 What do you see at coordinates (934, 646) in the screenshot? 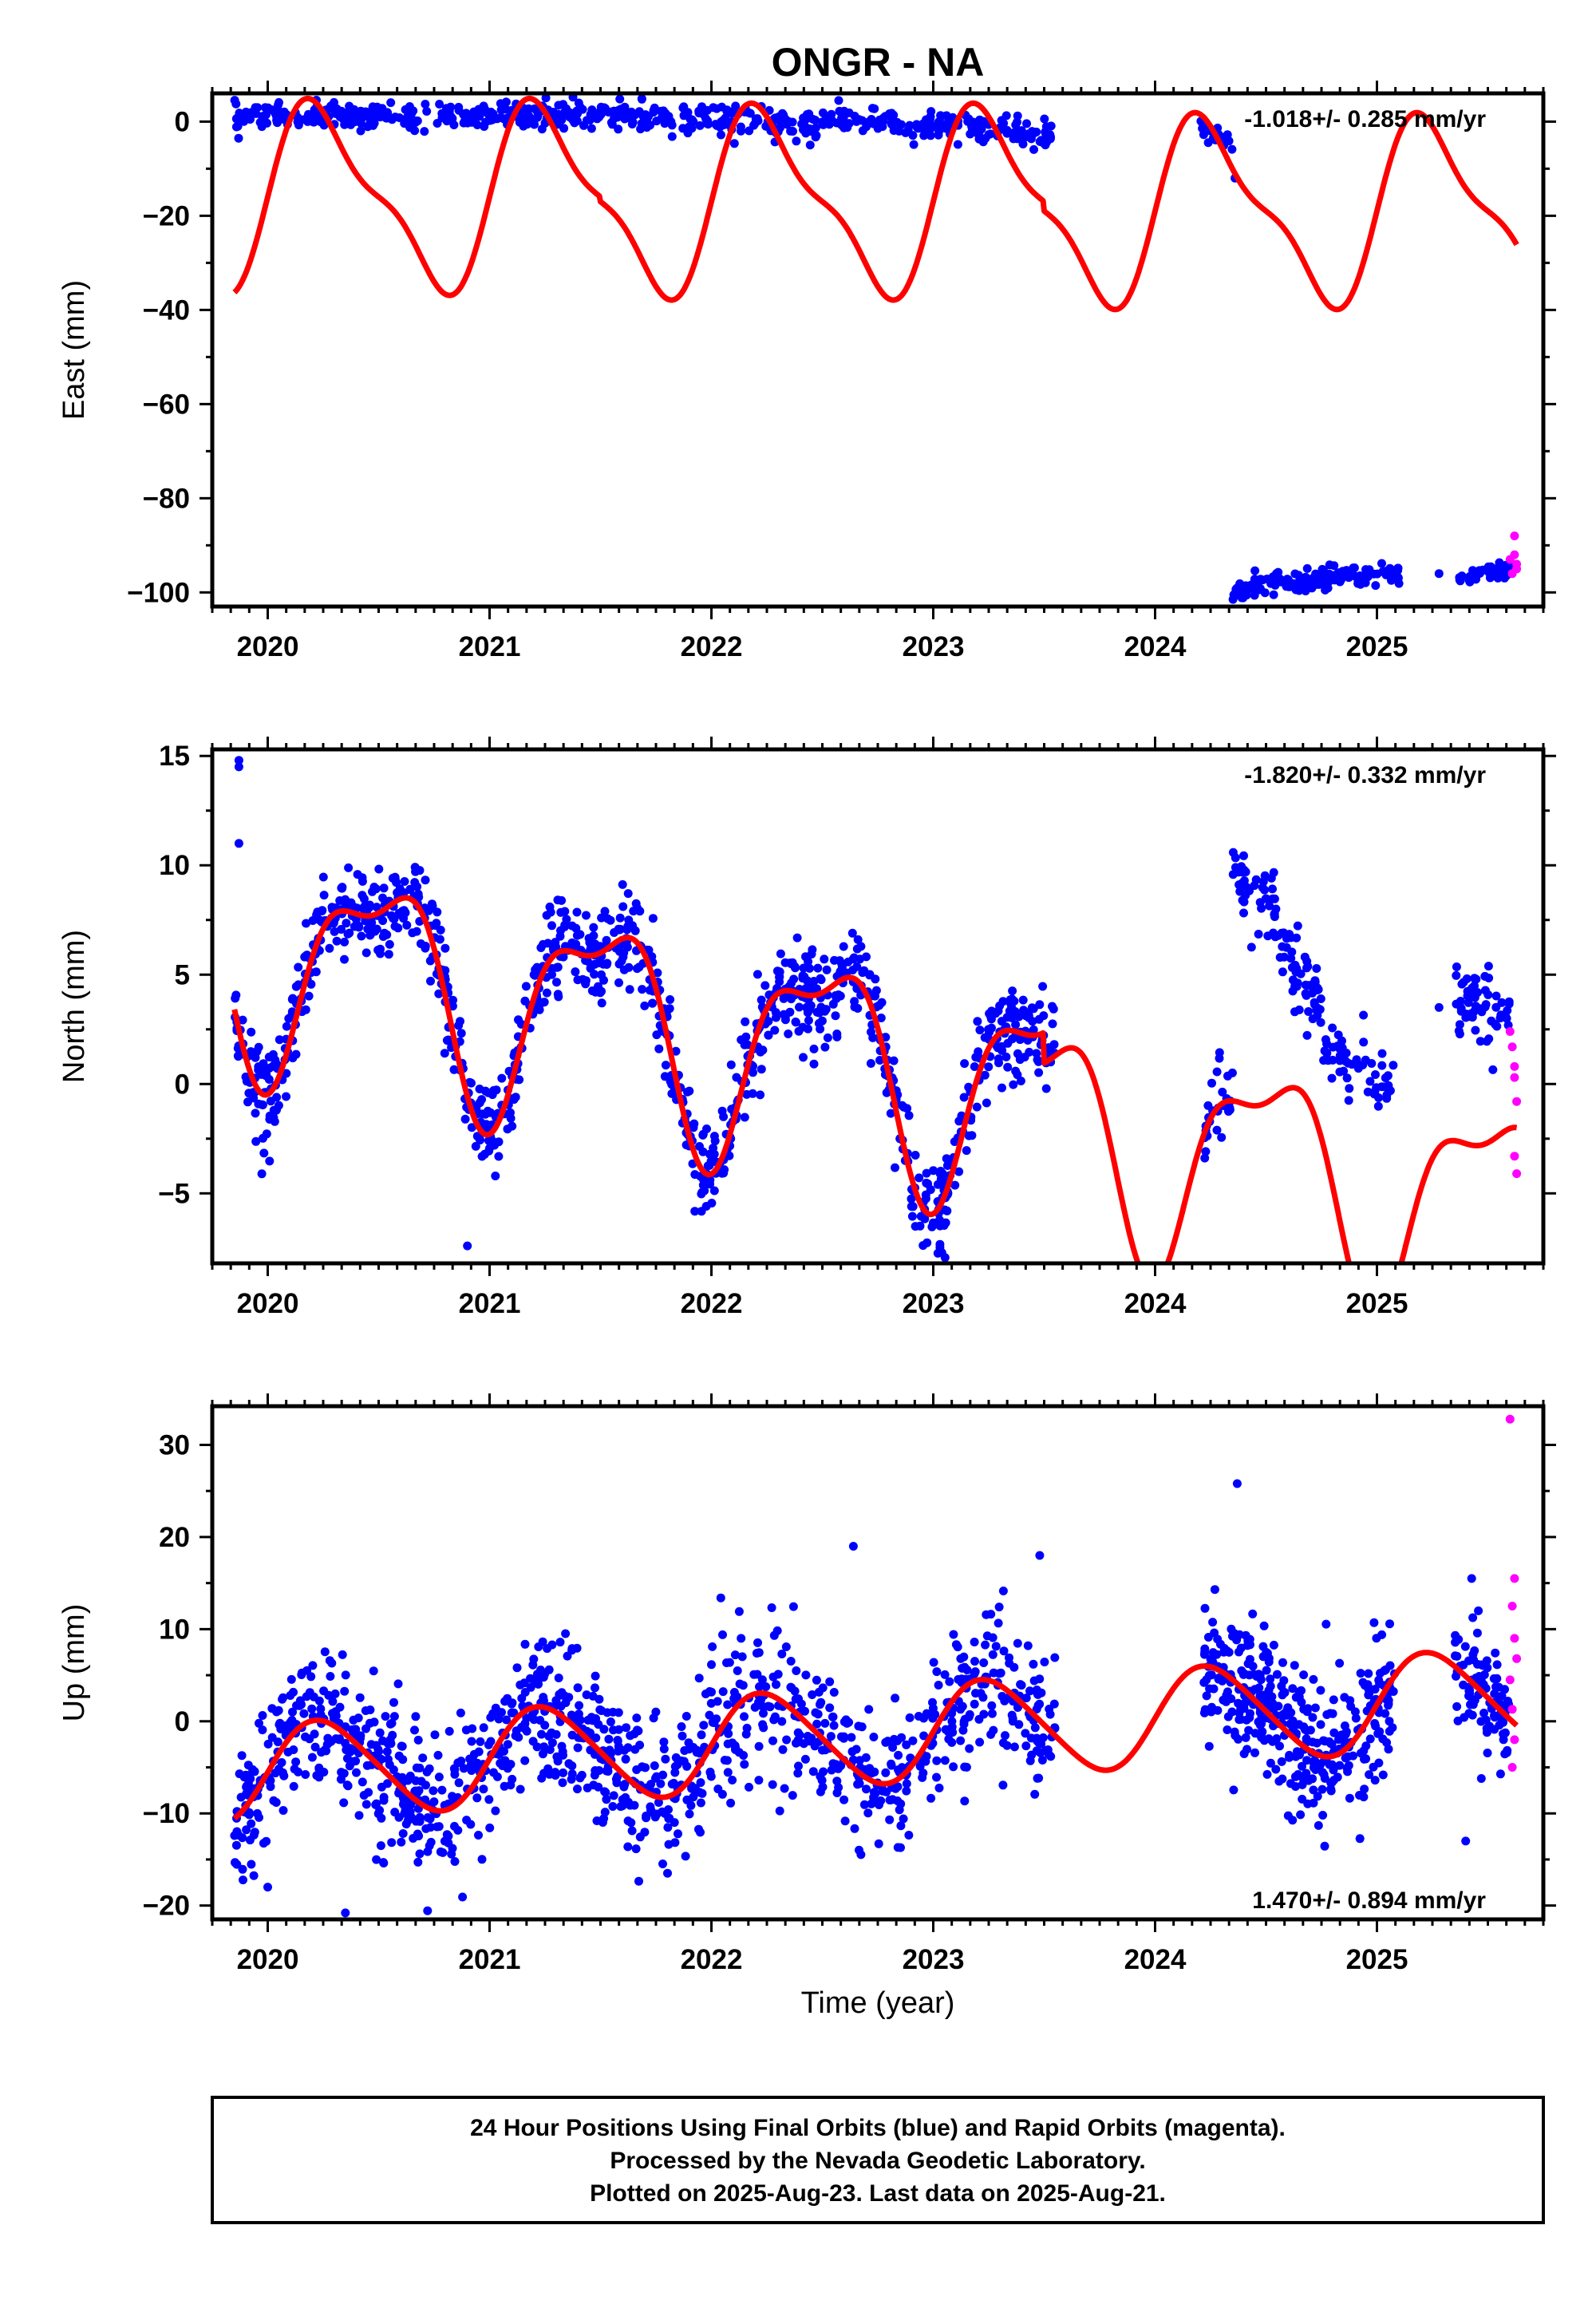
I see `east-x-tick-label: 2023` at bounding box center [934, 646].